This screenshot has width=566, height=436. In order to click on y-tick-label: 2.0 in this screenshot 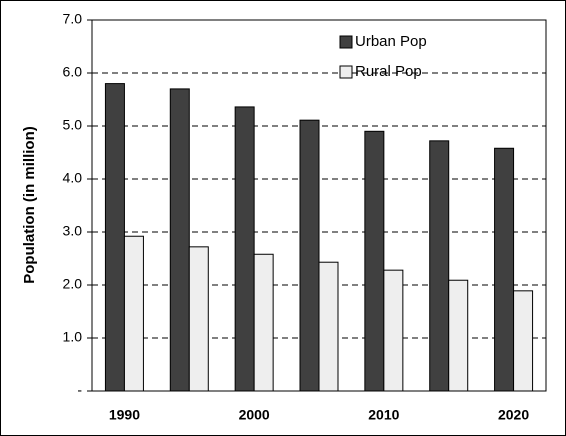, I will do `click(73, 284)`.